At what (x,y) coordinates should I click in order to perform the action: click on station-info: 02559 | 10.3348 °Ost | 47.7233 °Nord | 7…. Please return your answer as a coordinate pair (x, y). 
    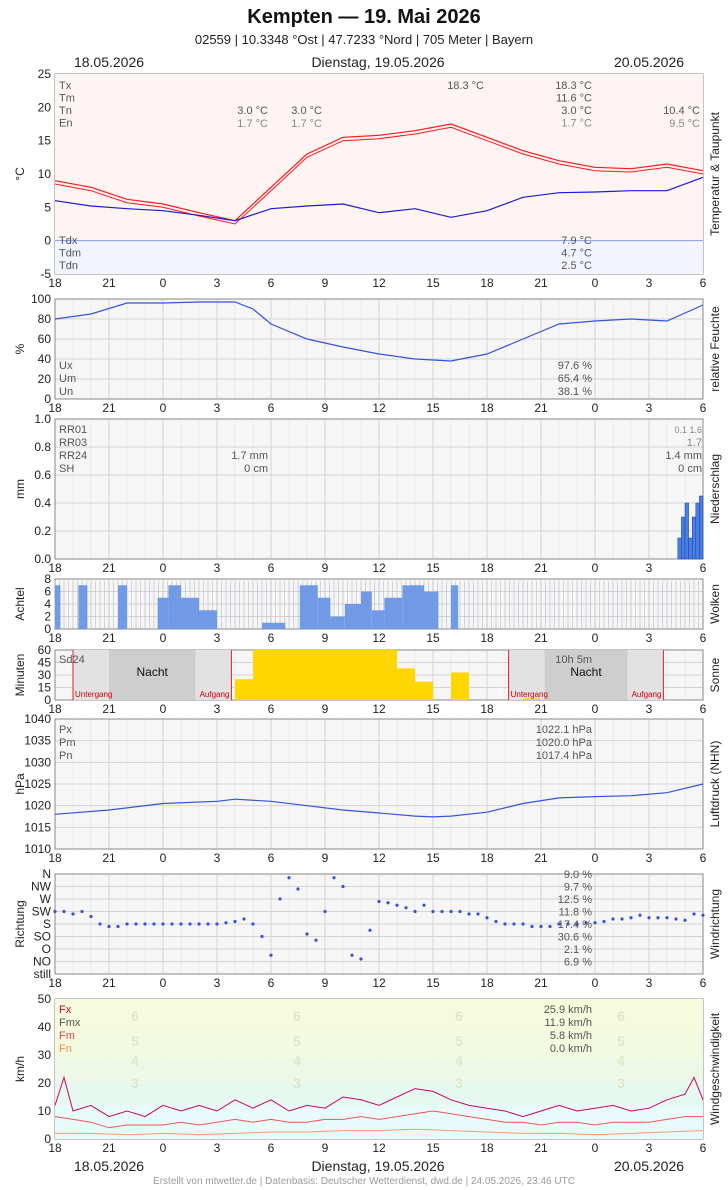
    Looking at the image, I should click on (364, 39).